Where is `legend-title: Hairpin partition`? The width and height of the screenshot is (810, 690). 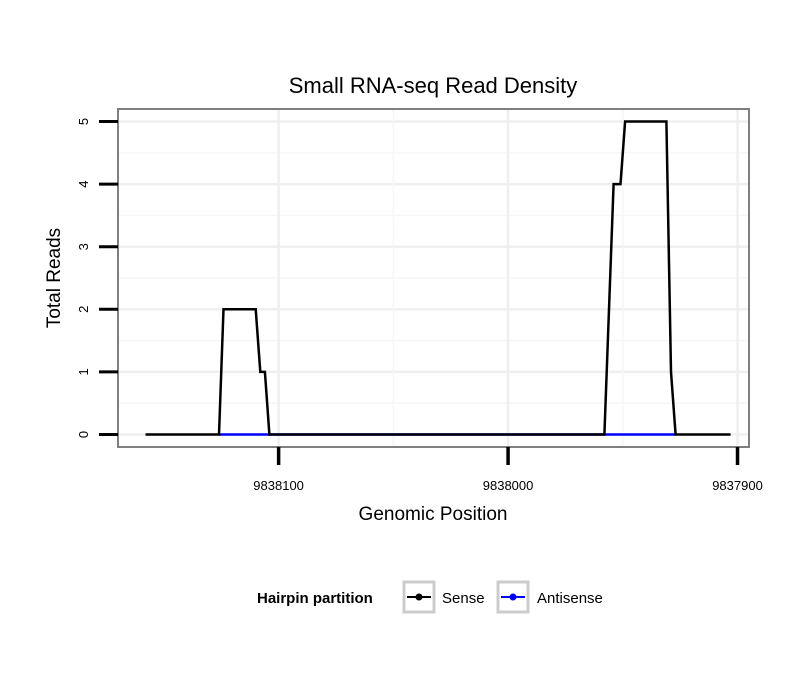
legend-title: Hairpin partition is located at coordinates (315, 598).